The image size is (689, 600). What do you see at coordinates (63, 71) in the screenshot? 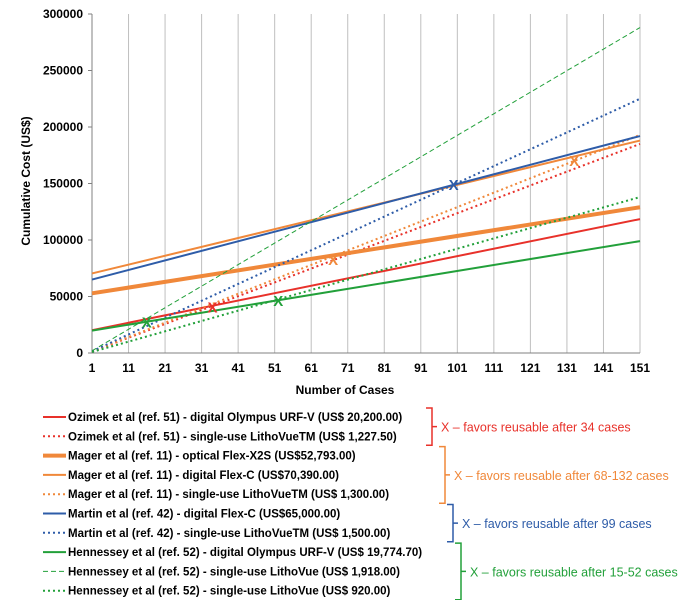
I see `y-tick-label: 250000` at bounding box center [63, 71].